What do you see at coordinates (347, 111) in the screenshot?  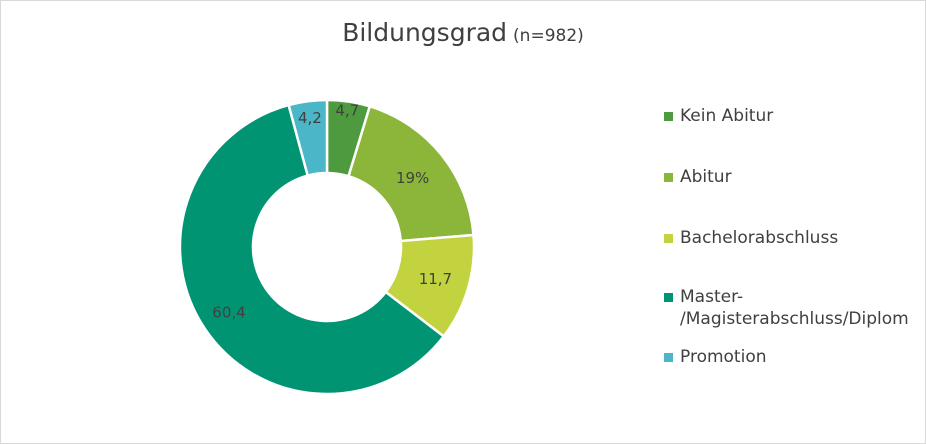 I see `data-label-kein-abitur: 4,7` at bounding box center [347, 111].